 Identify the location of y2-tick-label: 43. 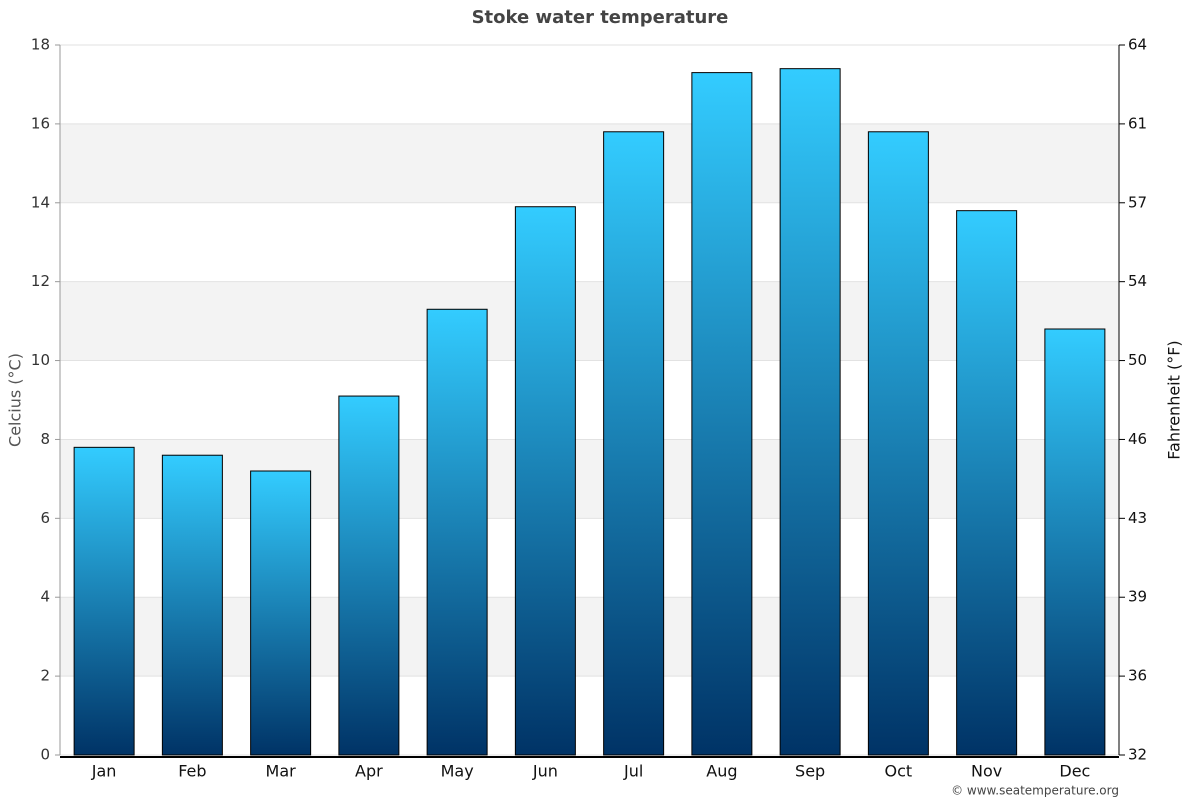
(1137, 518).